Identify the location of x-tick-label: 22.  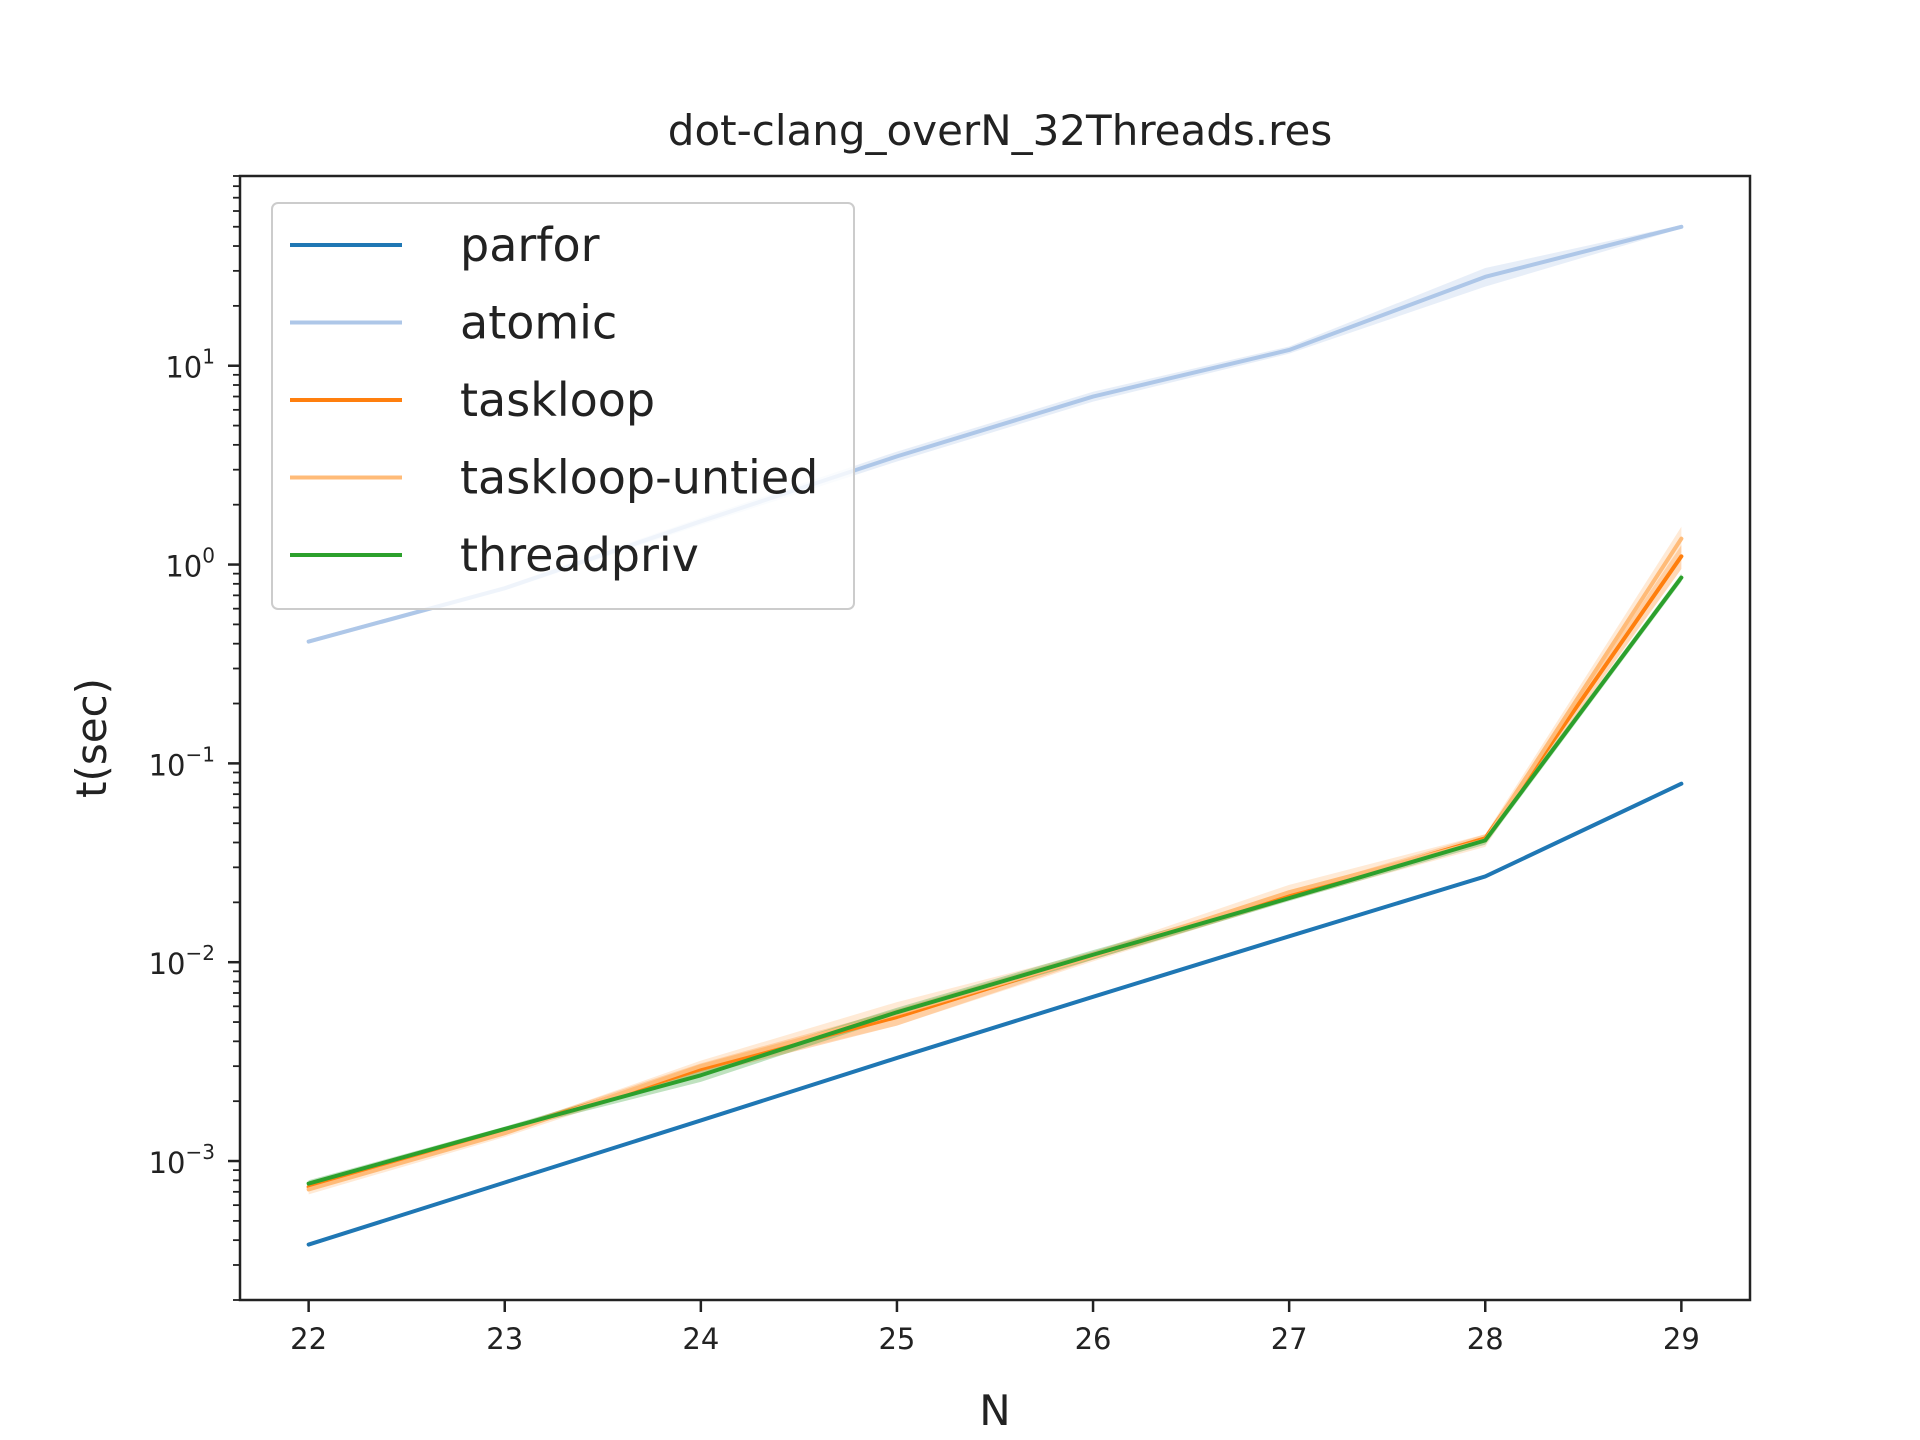
(308, 1339).